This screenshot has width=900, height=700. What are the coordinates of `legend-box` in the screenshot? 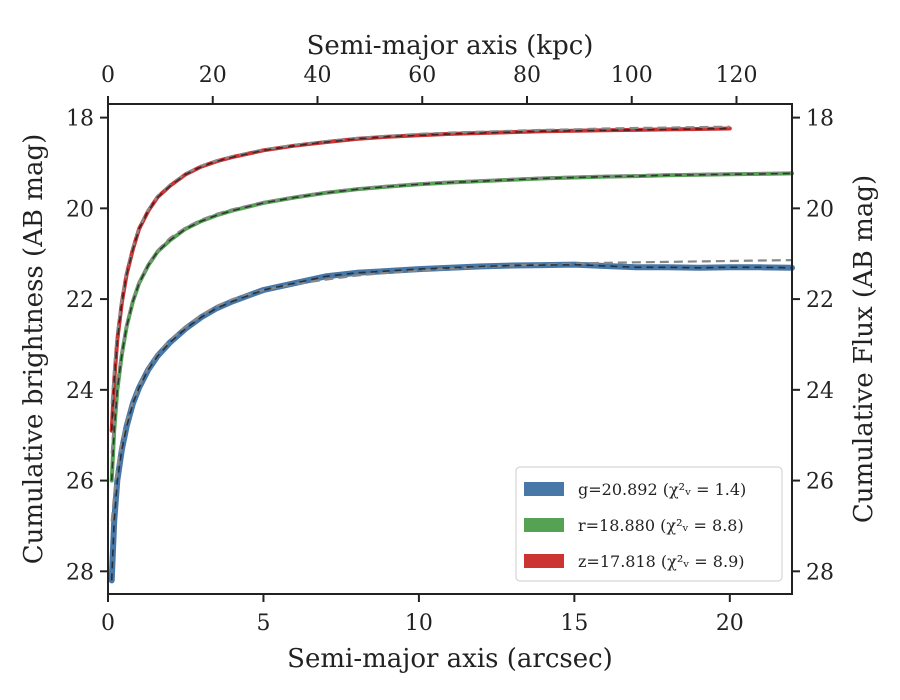 It's located at (649, 524).